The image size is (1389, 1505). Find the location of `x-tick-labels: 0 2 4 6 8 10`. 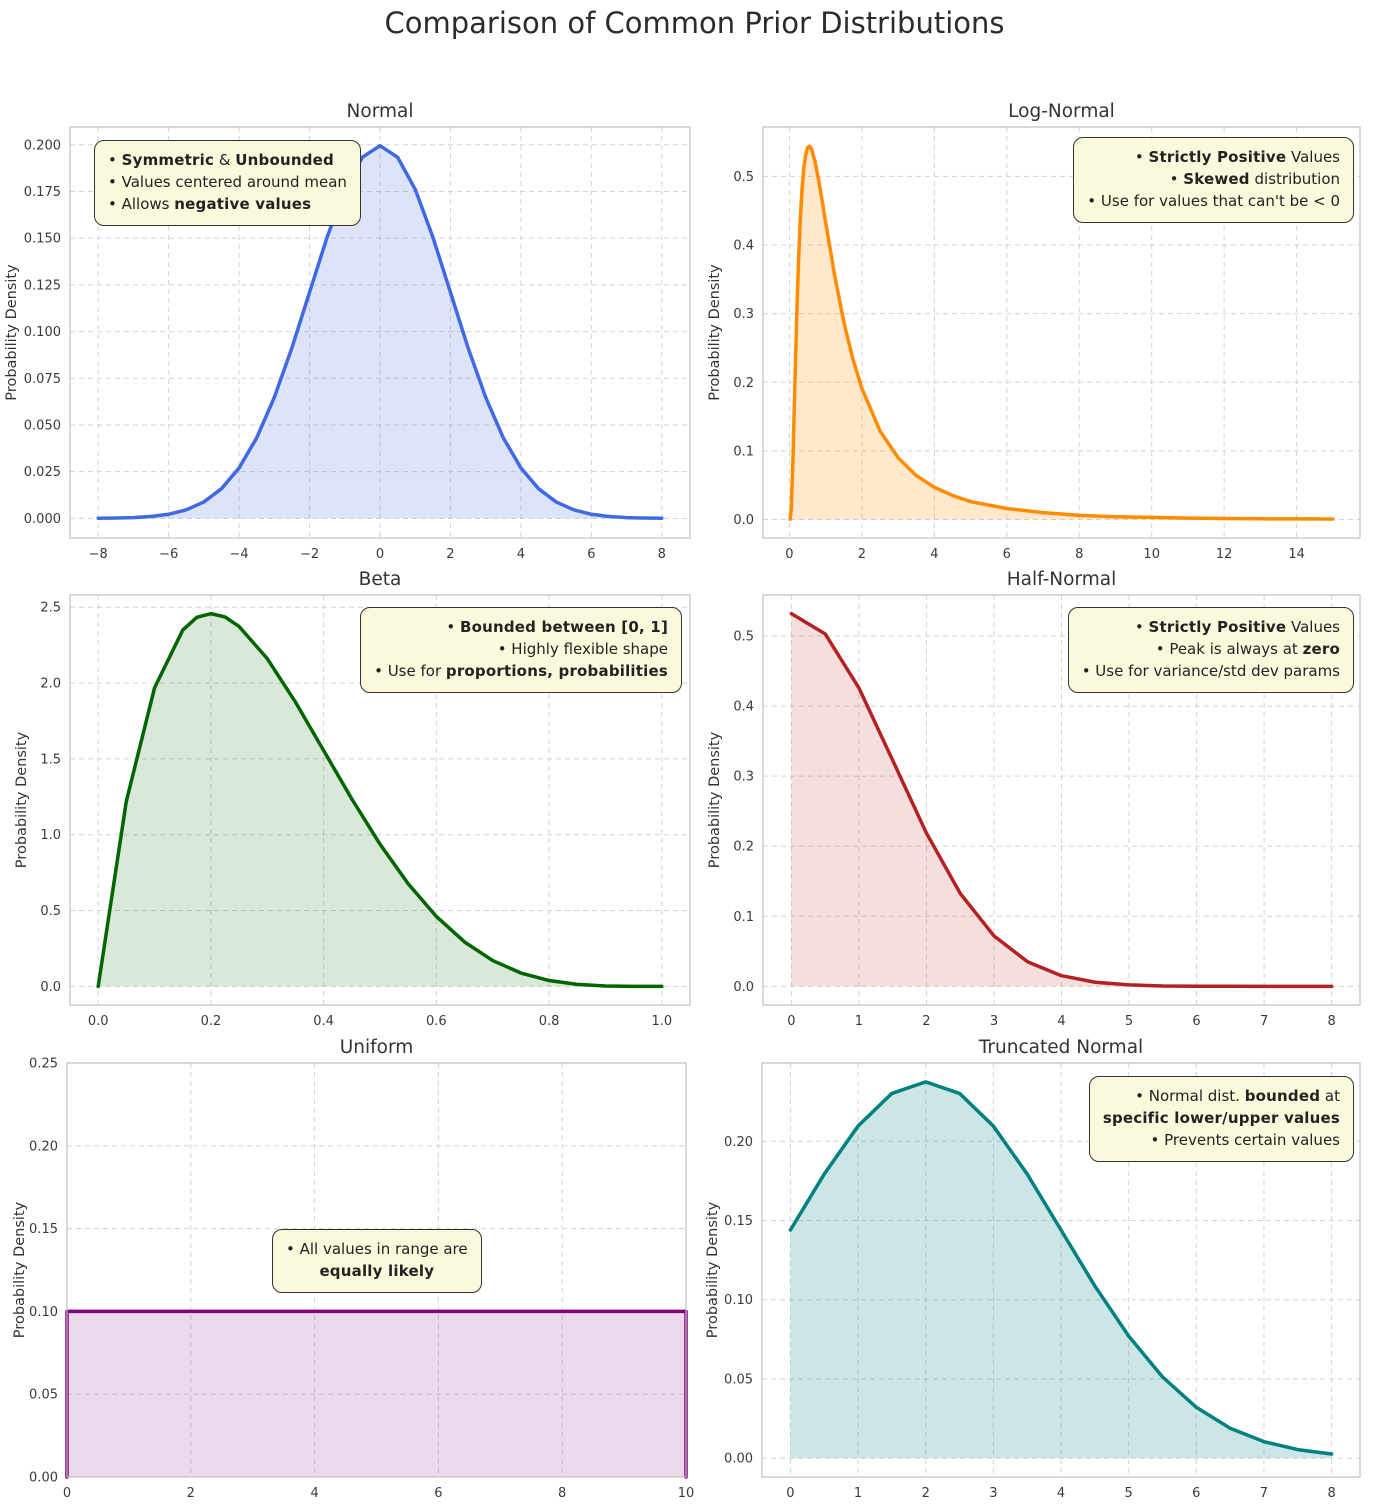

x-tick-labels: 0 2 4 6 8 10 is located at coordinates (378, 1493).